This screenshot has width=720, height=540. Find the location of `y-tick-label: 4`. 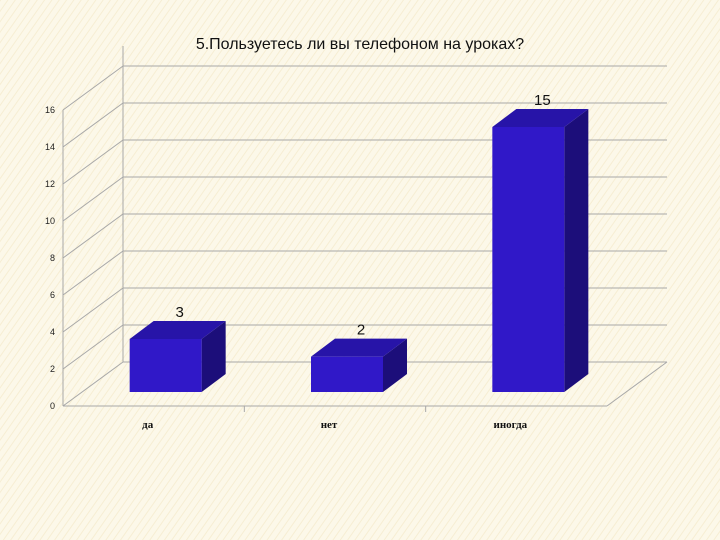

y-tick-label: 4 is located at coordinates (52, 332).